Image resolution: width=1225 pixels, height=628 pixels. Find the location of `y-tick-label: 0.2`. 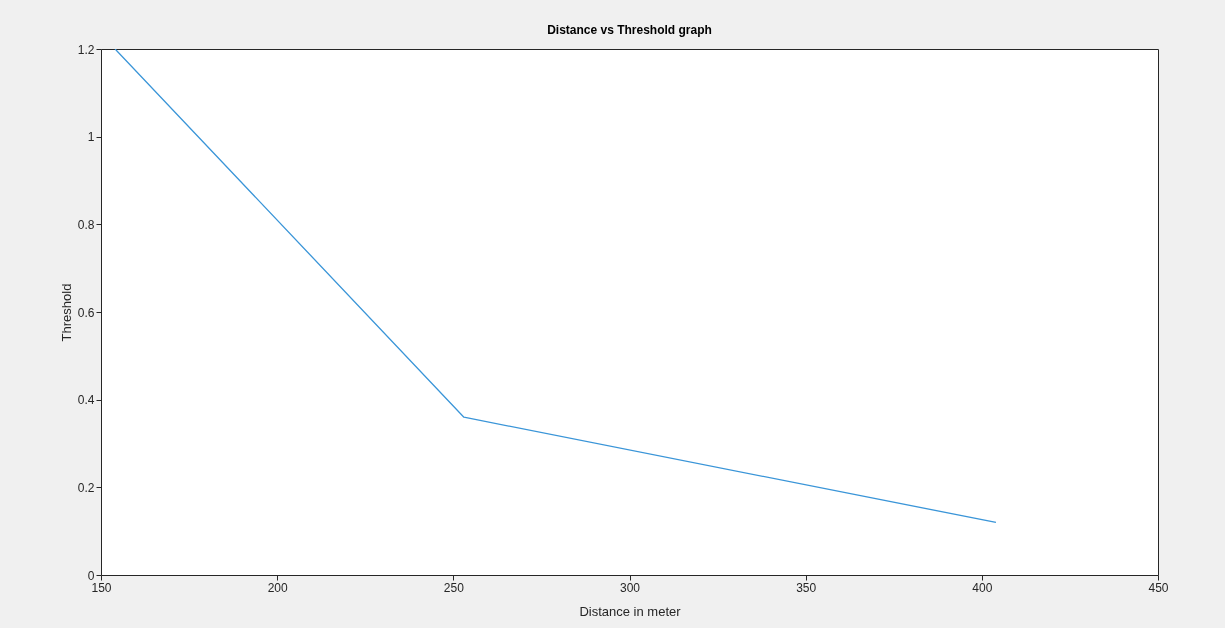

y-tick-label: 0.2 is located at coordinates (86, 487).